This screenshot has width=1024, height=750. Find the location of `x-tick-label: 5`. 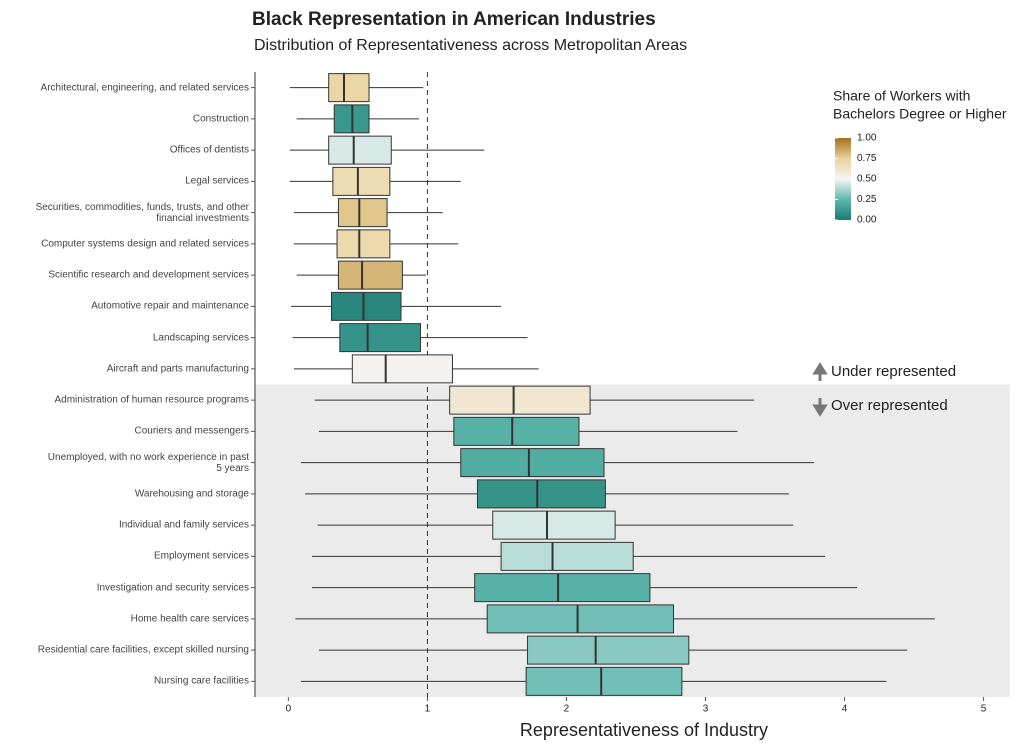

x-tick-label: 5 is located at coordinates (984, 709).